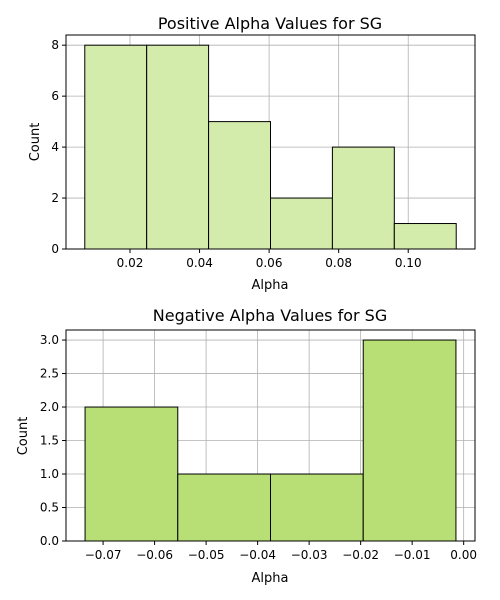 The height and width of the screenshot is (600, 500). I want to click on x-tick-label: 0.00, so click(463, 555).